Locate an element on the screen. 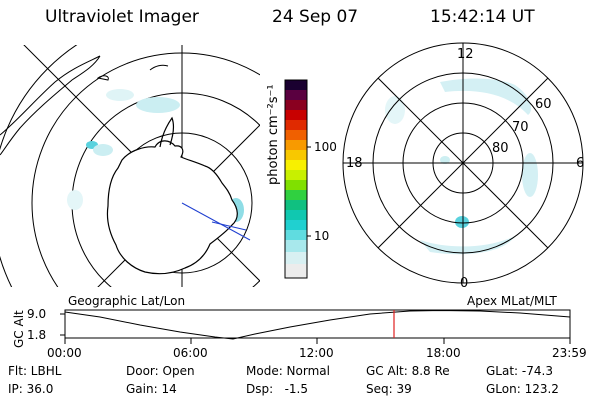  strip-left-title: Geographic Lat/Lon is located at coordinates (127, 301).